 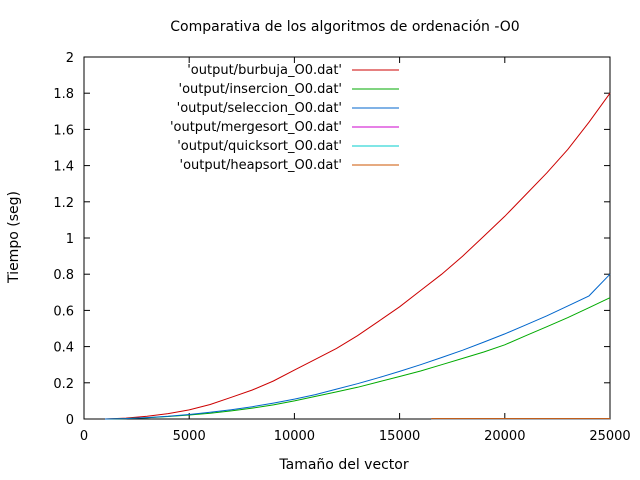 I want to click on x-tick-label: 15000, so click(x=399, y=436).